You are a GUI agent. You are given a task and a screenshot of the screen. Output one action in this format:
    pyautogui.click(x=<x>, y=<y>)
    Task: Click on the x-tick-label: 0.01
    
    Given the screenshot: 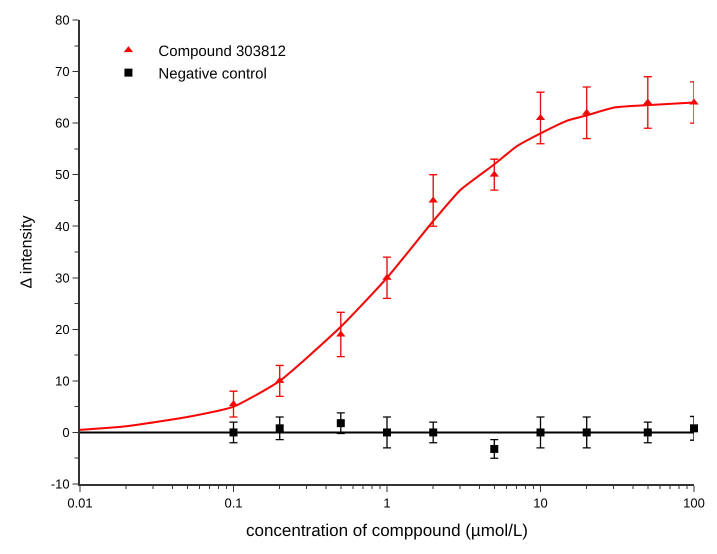 What is the action you would take?
    pyautogui.click(x=80, y=502)
    